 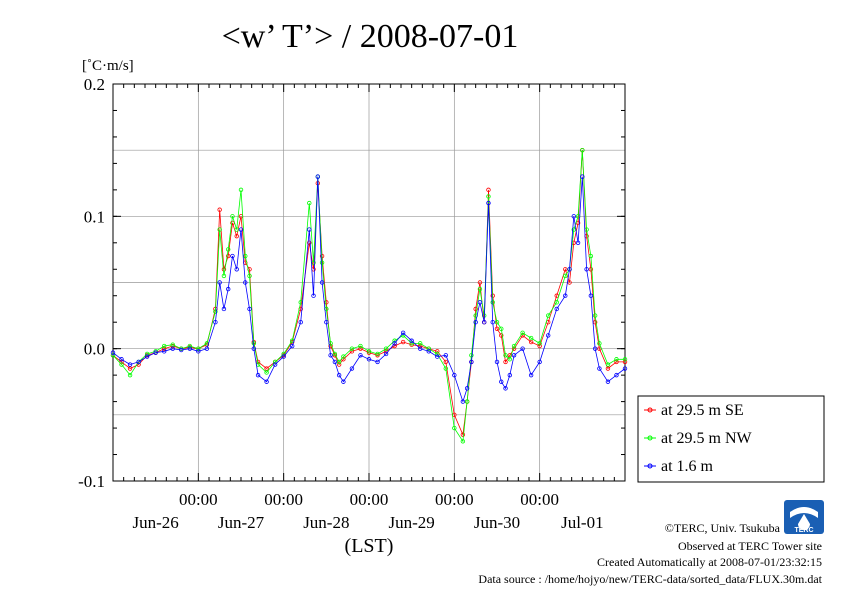 What do you see at coordinates (198, 499) in the screenshot?
I see `x-tick-time-label: 00:00` at bounding box center [198, 499].